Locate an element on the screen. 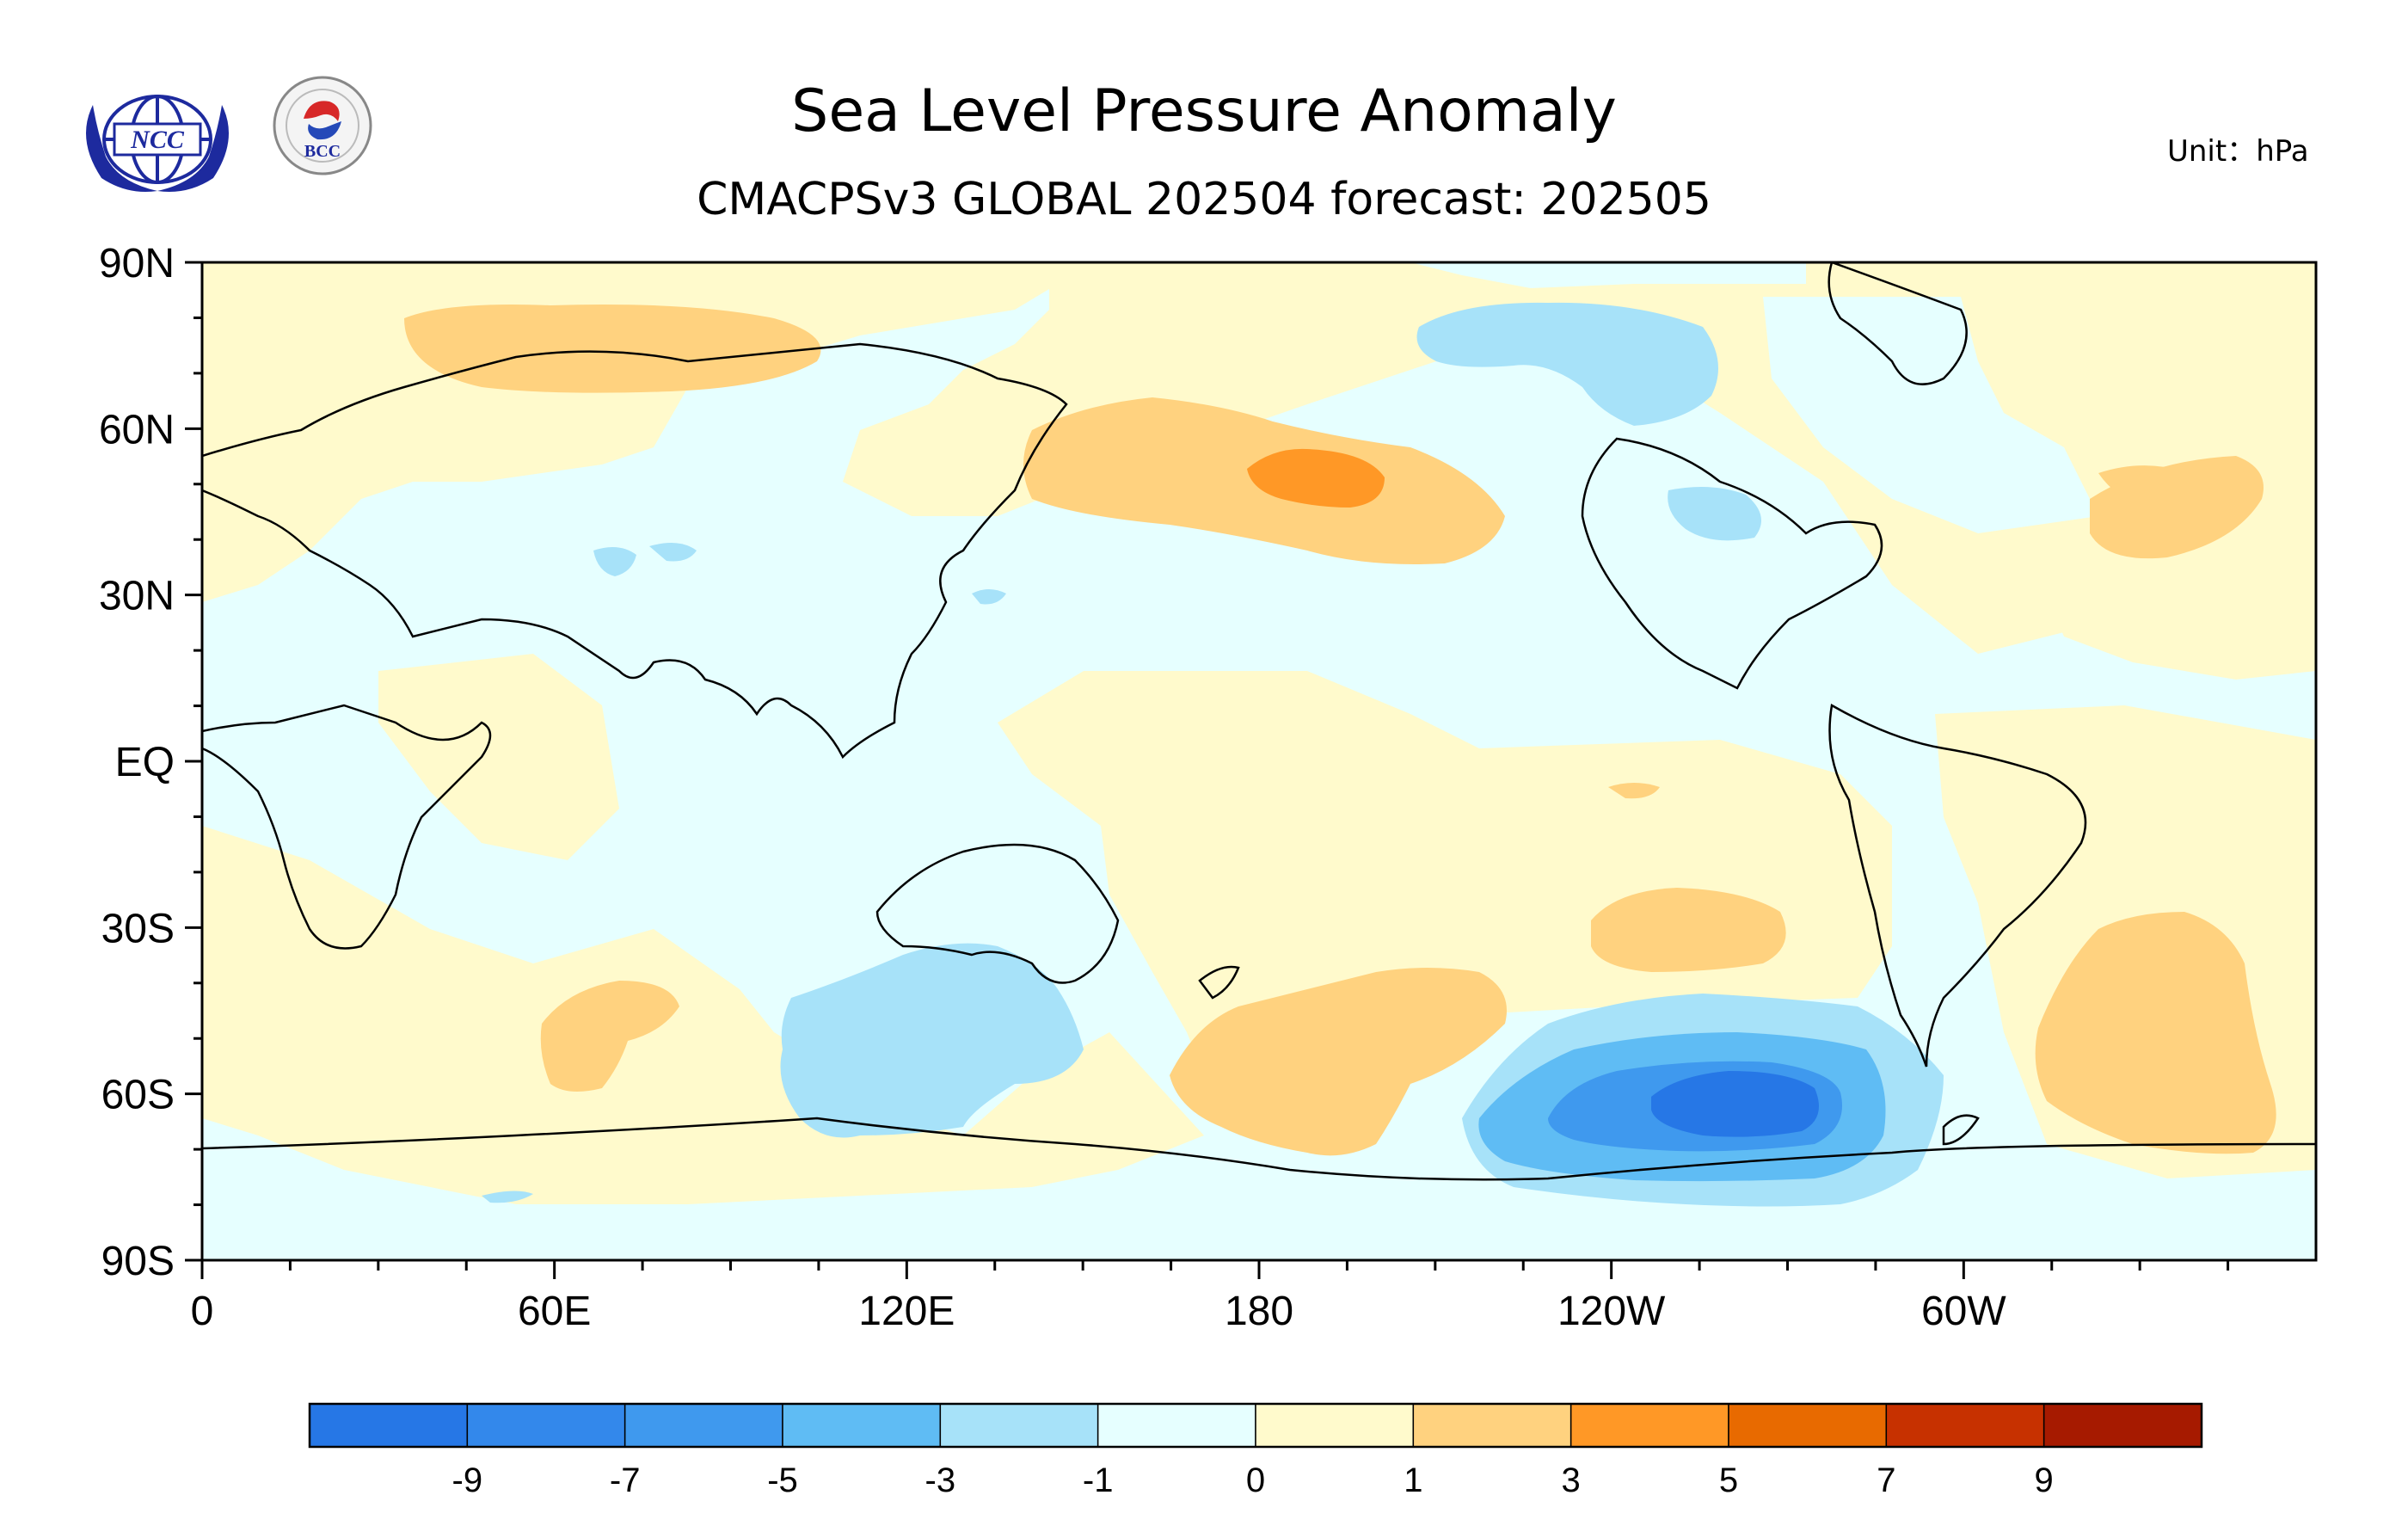  colorbar-label: 7 is located at coordinates (1886, 1480).